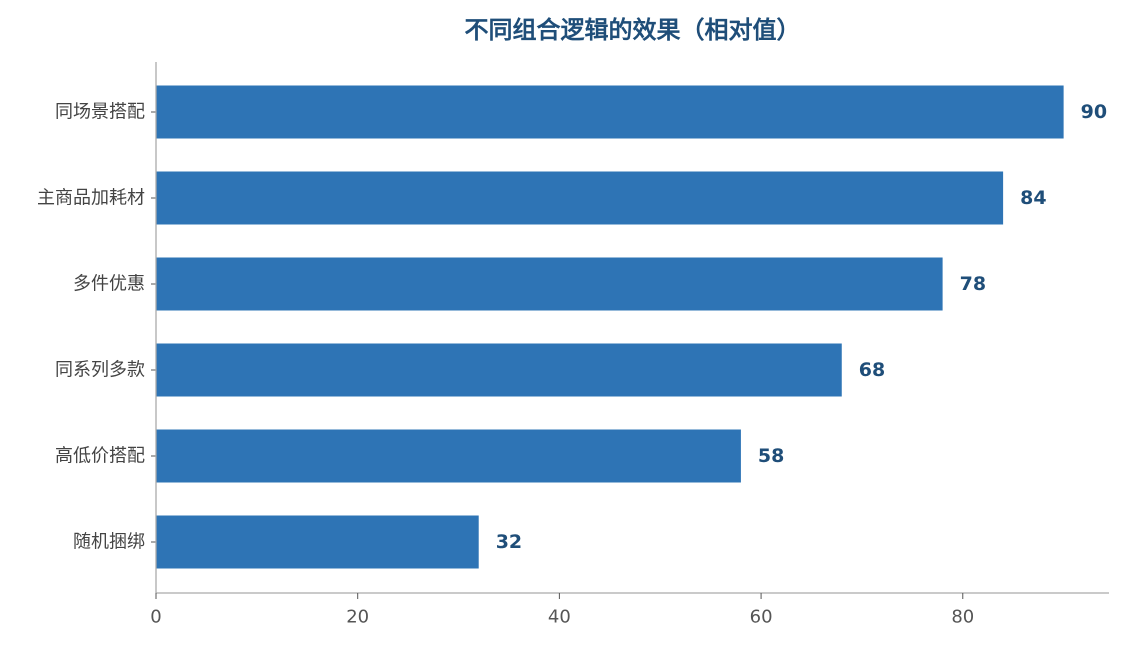 The width and height of the screenshot is (1124, 645). I want to click on data-label: 84, so click(1033, 198).